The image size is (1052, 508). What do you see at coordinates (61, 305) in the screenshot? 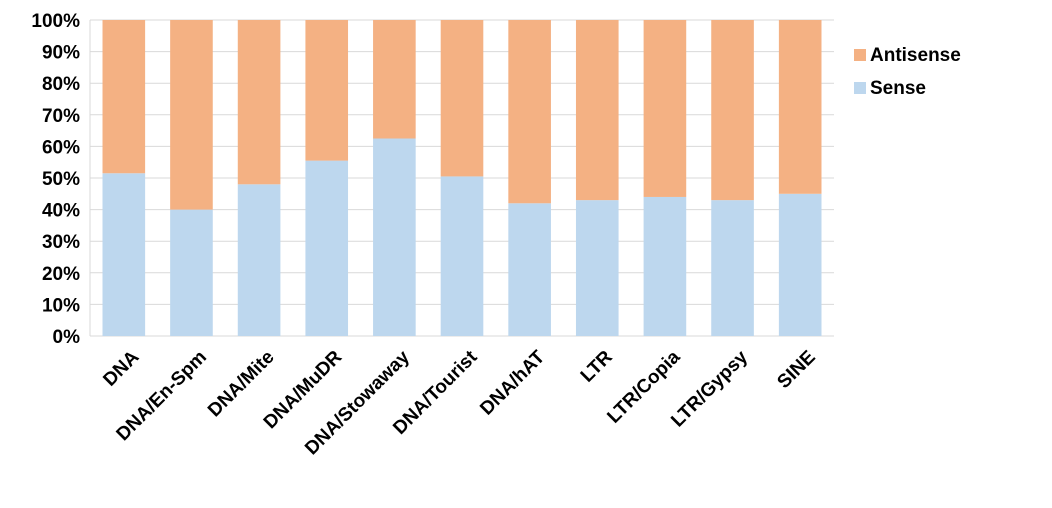
I see `y-tick-label: 10%` at bounding box center [61, 305].